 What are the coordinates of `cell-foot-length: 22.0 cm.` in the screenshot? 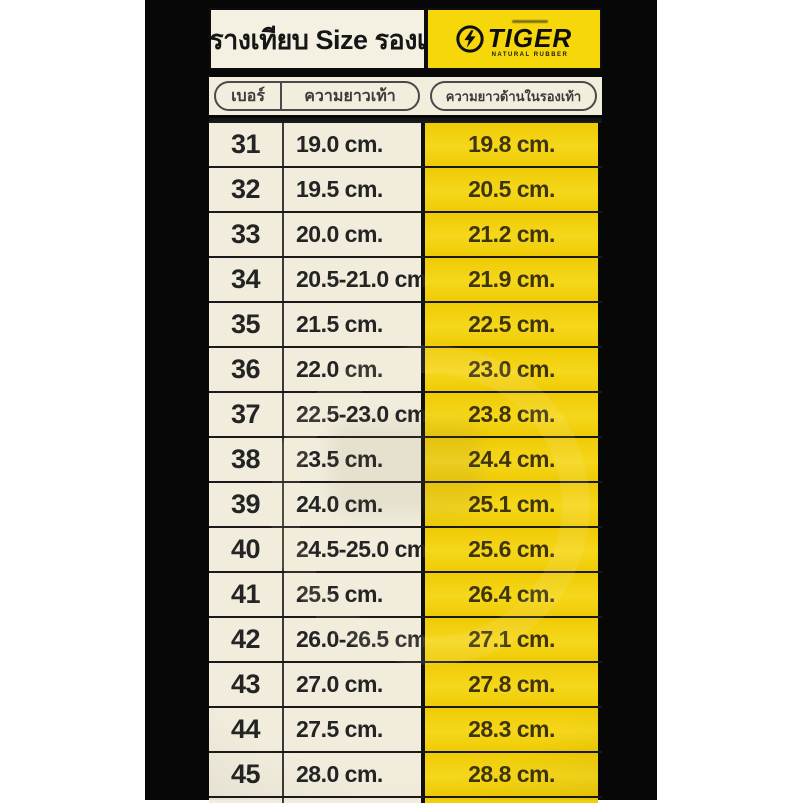 It's located at (354, 369).